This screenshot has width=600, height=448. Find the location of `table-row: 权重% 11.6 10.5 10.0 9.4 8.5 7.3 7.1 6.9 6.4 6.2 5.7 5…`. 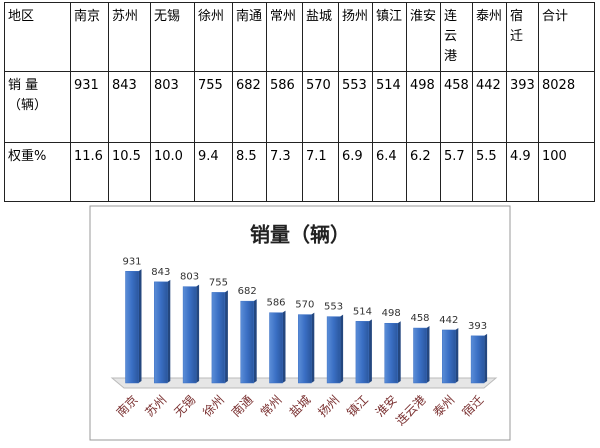

table-row: 权重% 11.6 10.5 10.0 9.4 8.5 7.3 7.1 6.9 6.4 6.2 5.7 5… is located at coordinates (299, 172).